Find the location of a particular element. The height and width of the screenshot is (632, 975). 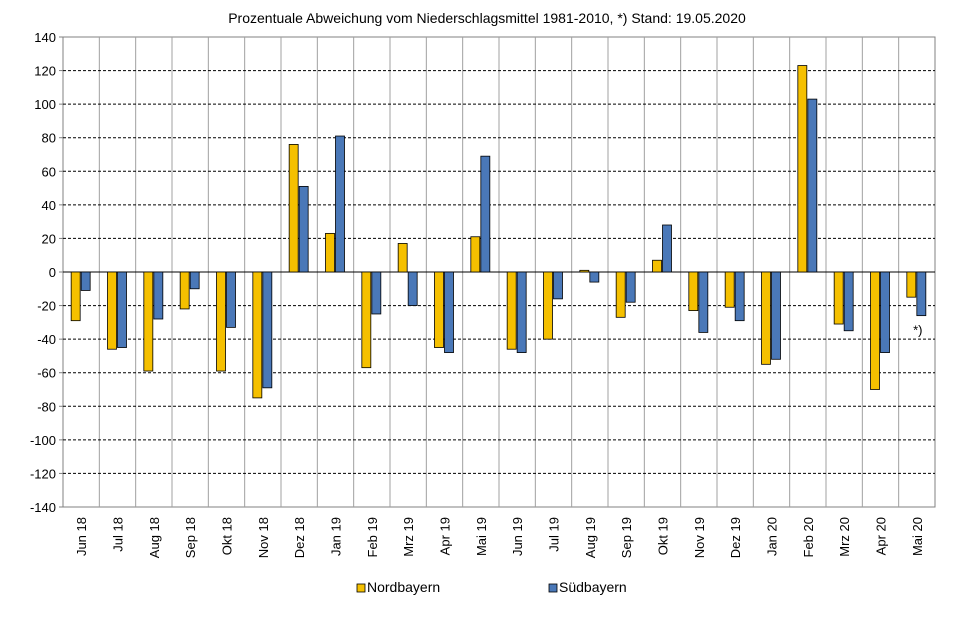

y-tick-label: -20 is located at coordinates (46, 306).